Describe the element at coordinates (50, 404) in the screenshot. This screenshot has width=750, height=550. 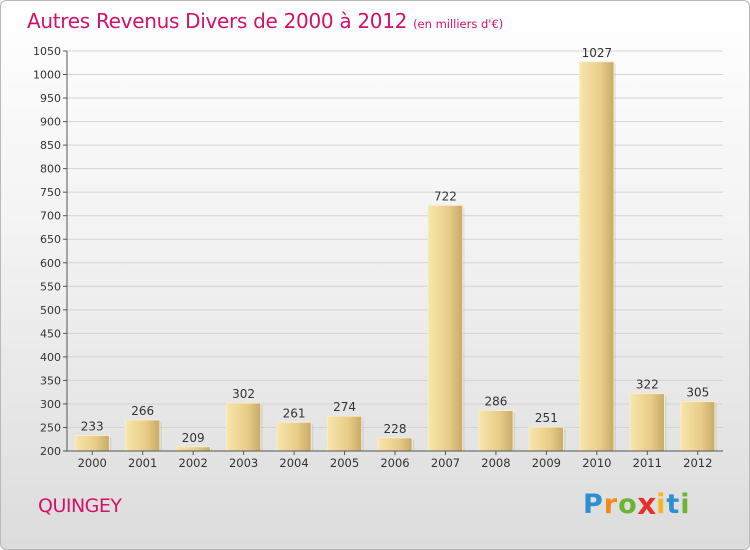
I see `y-tick-label: 300` at that location.